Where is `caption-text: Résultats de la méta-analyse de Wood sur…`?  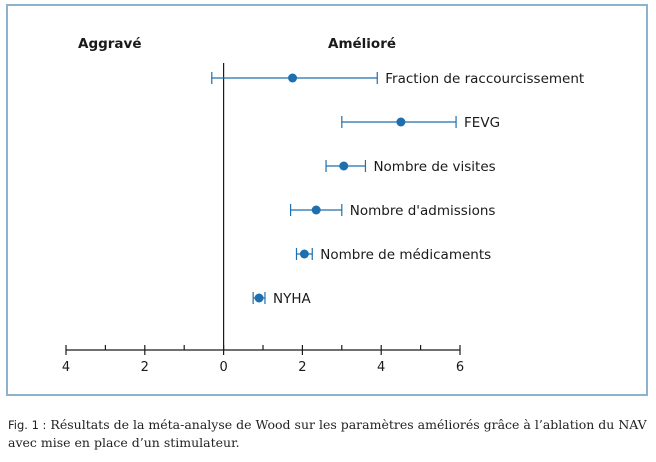
caption-text: Résultats de la méta-analyse de Wood sur… is located at coordinates (327, 433).